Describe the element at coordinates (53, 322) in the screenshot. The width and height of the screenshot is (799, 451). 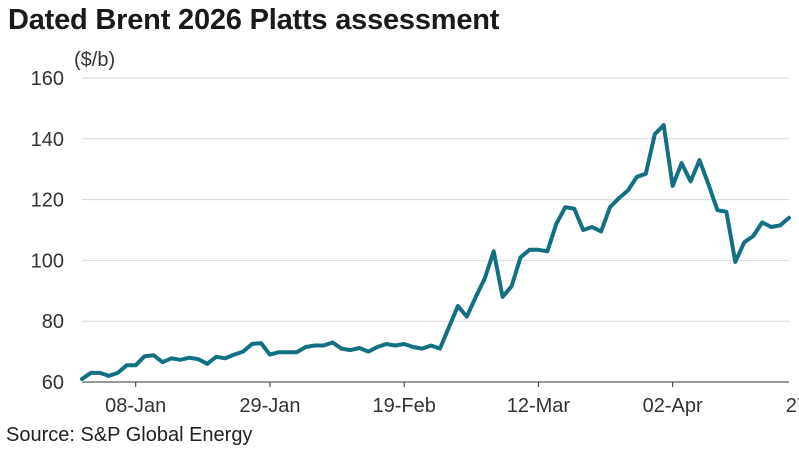
I see `y-tick-label-80: 80` at that location.